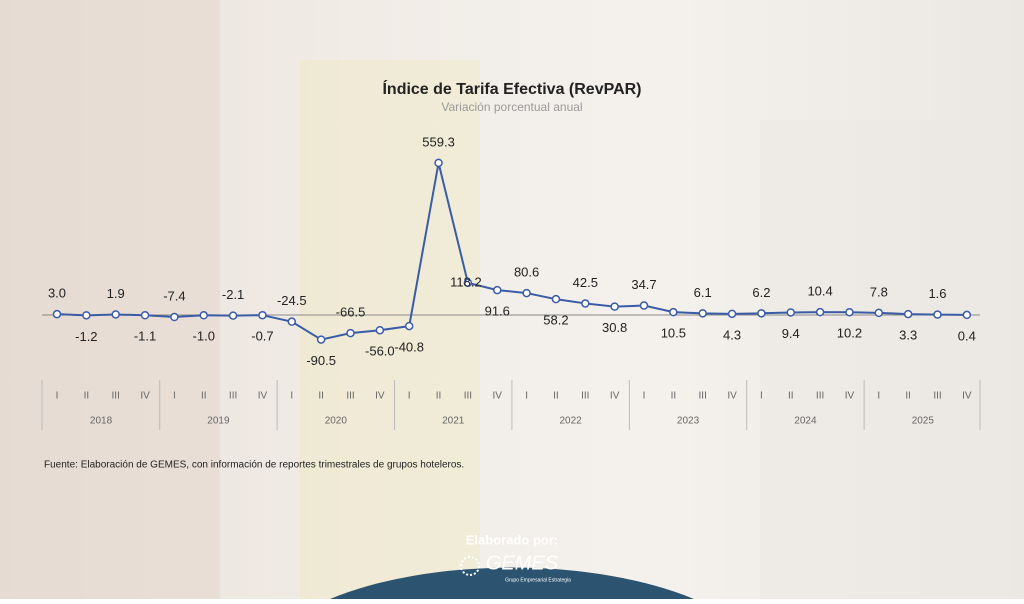  I want to click on data-label: 9.4, so click(791, 333).